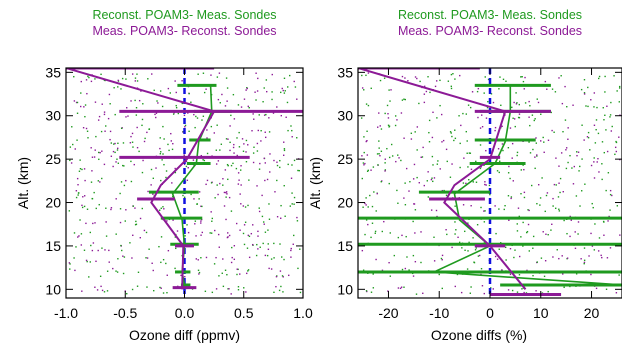 This screenshot has width=622, height=343. What do you see at coordinates (479, 335) in the screenshot?
I see `x-axis-label: Ozone diffs (%)` at bounding box center [479, 335].